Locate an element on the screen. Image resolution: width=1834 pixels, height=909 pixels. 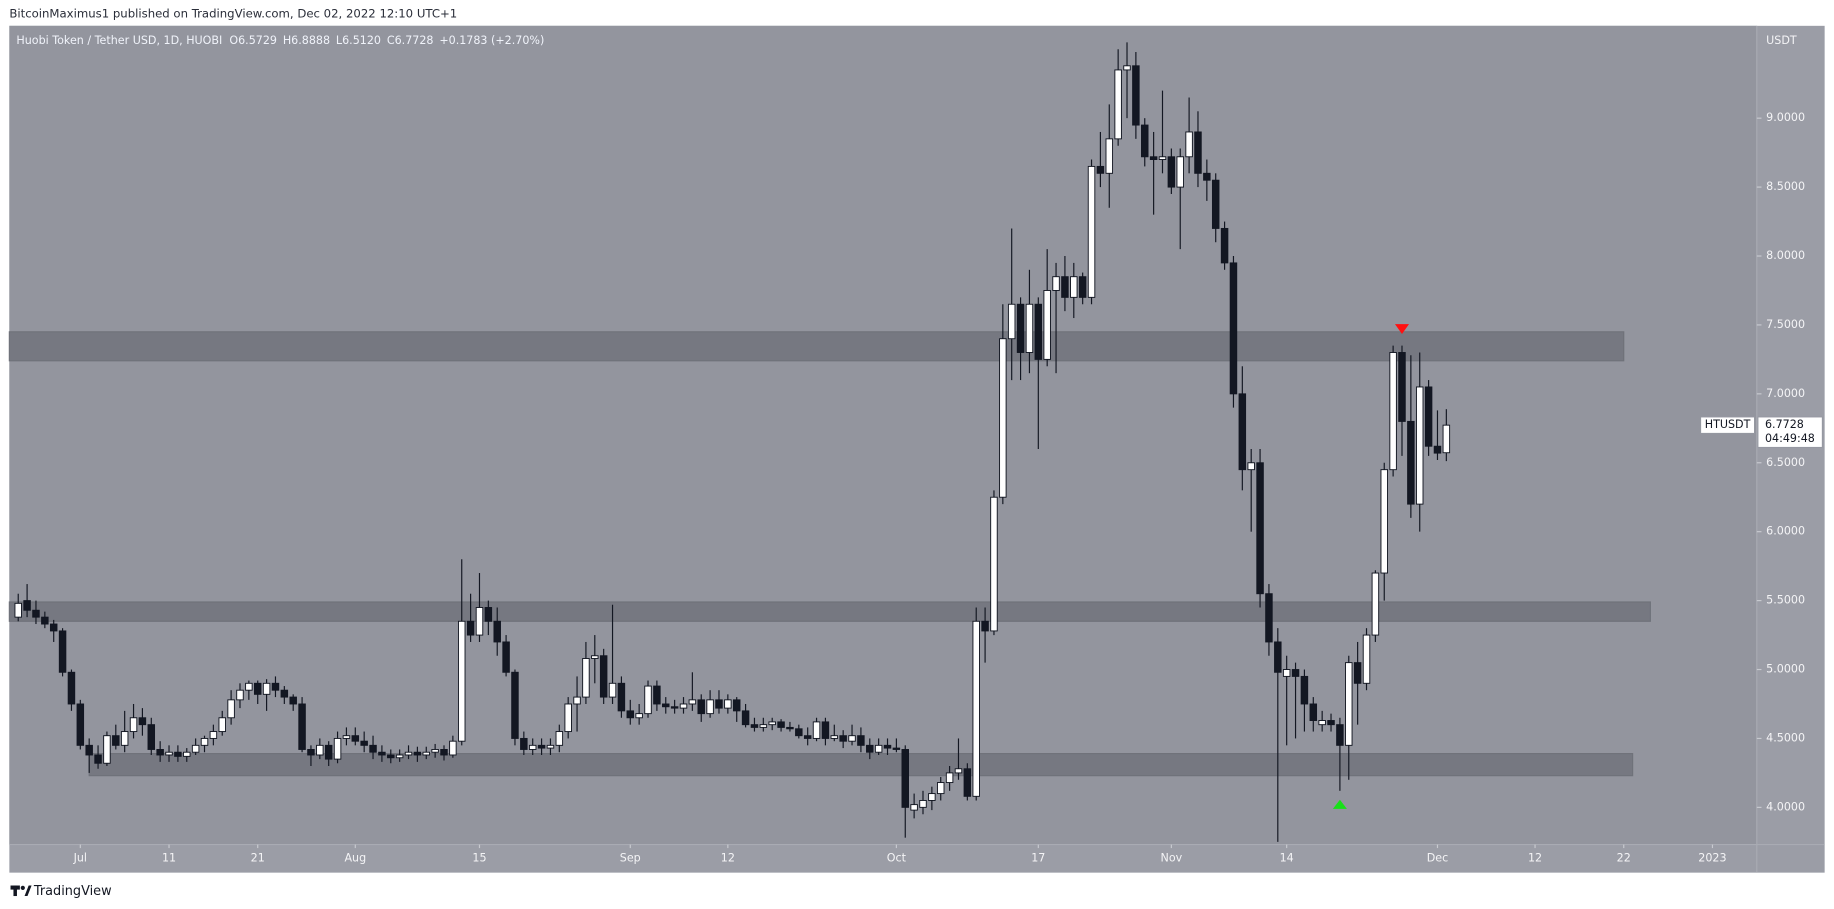
x-tick-label: 22 is located at coordinates (1624, 858).